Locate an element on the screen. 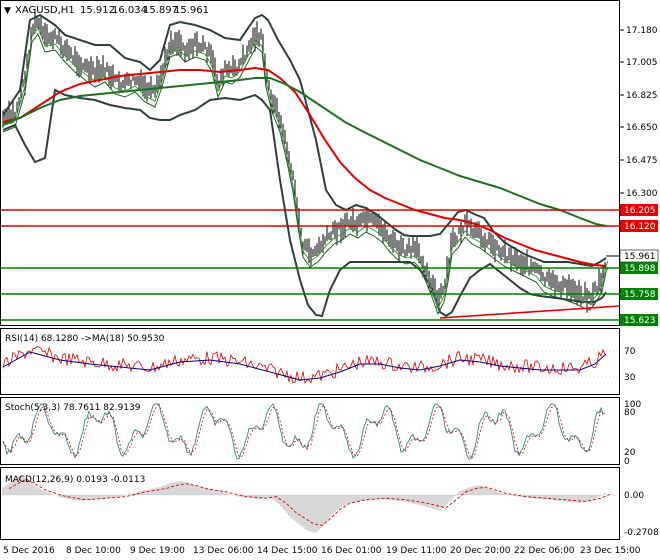  rsi-line is located at coordinates (304, 365).